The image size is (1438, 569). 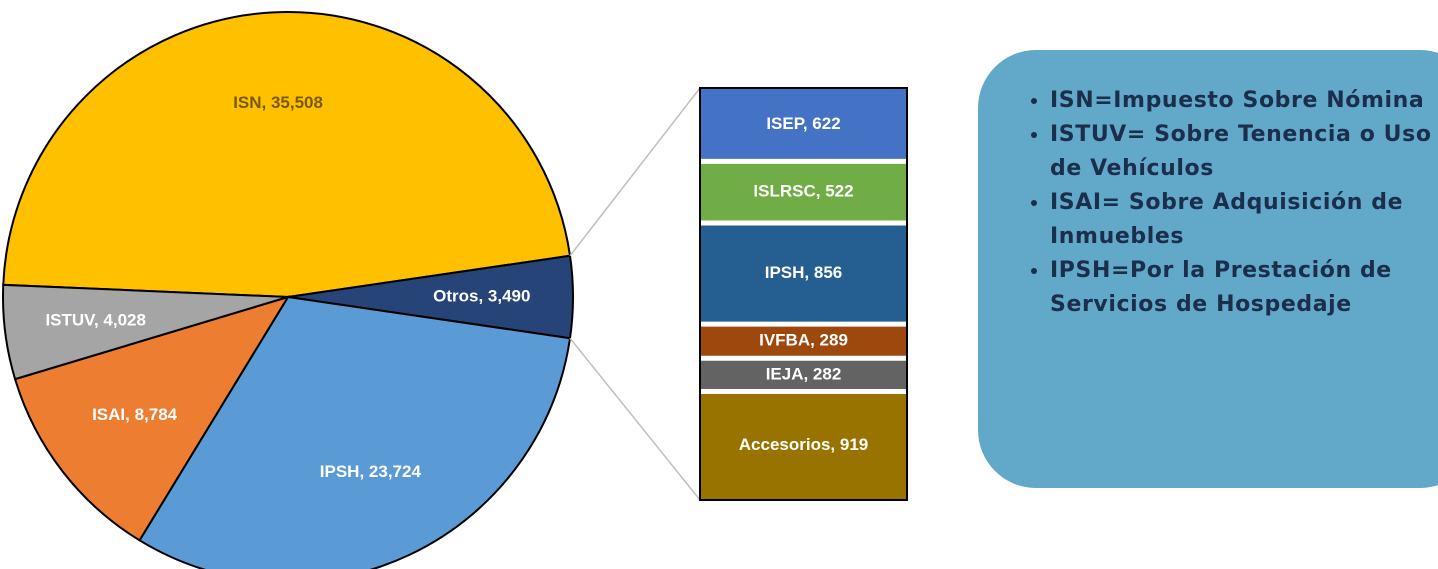 What do you see at coordinates (135, 414) in the screenshot?
I see `data-label: ISAI, 8,784` at bounding box center [135, 414].